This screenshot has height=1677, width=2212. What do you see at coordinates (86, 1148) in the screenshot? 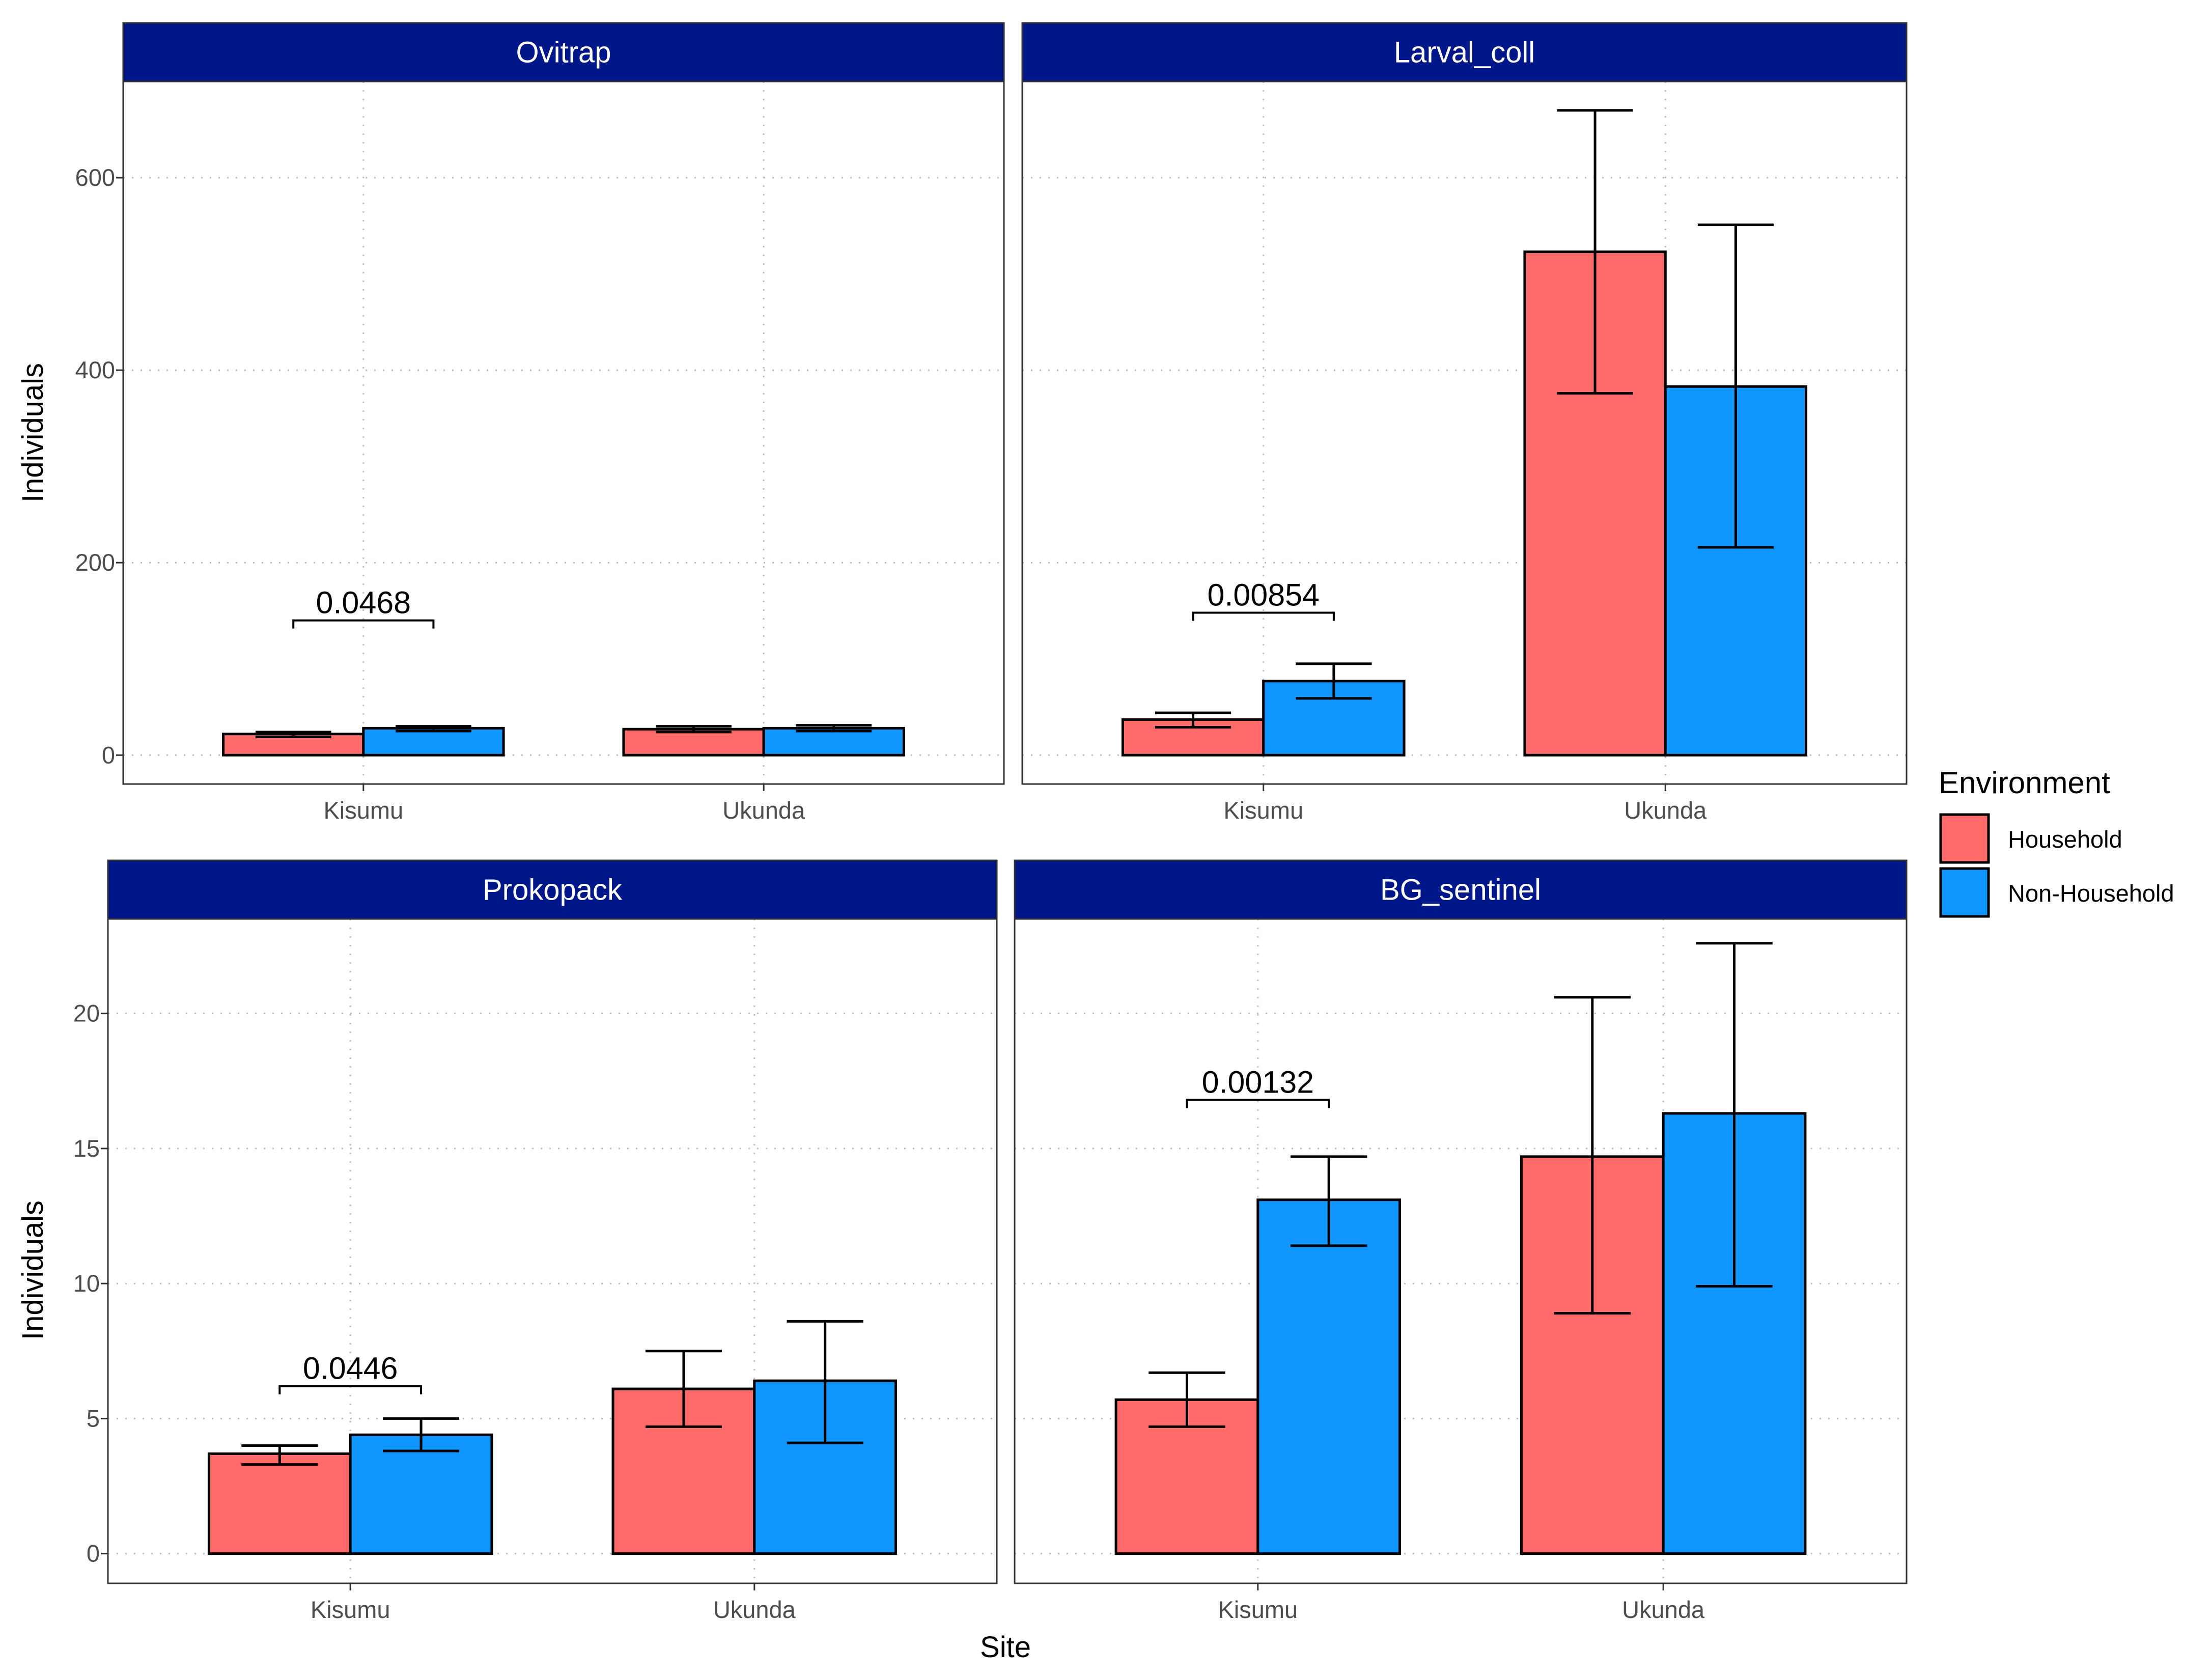
I see `y-tick-label: 15` at bounding box center [86, 1148].